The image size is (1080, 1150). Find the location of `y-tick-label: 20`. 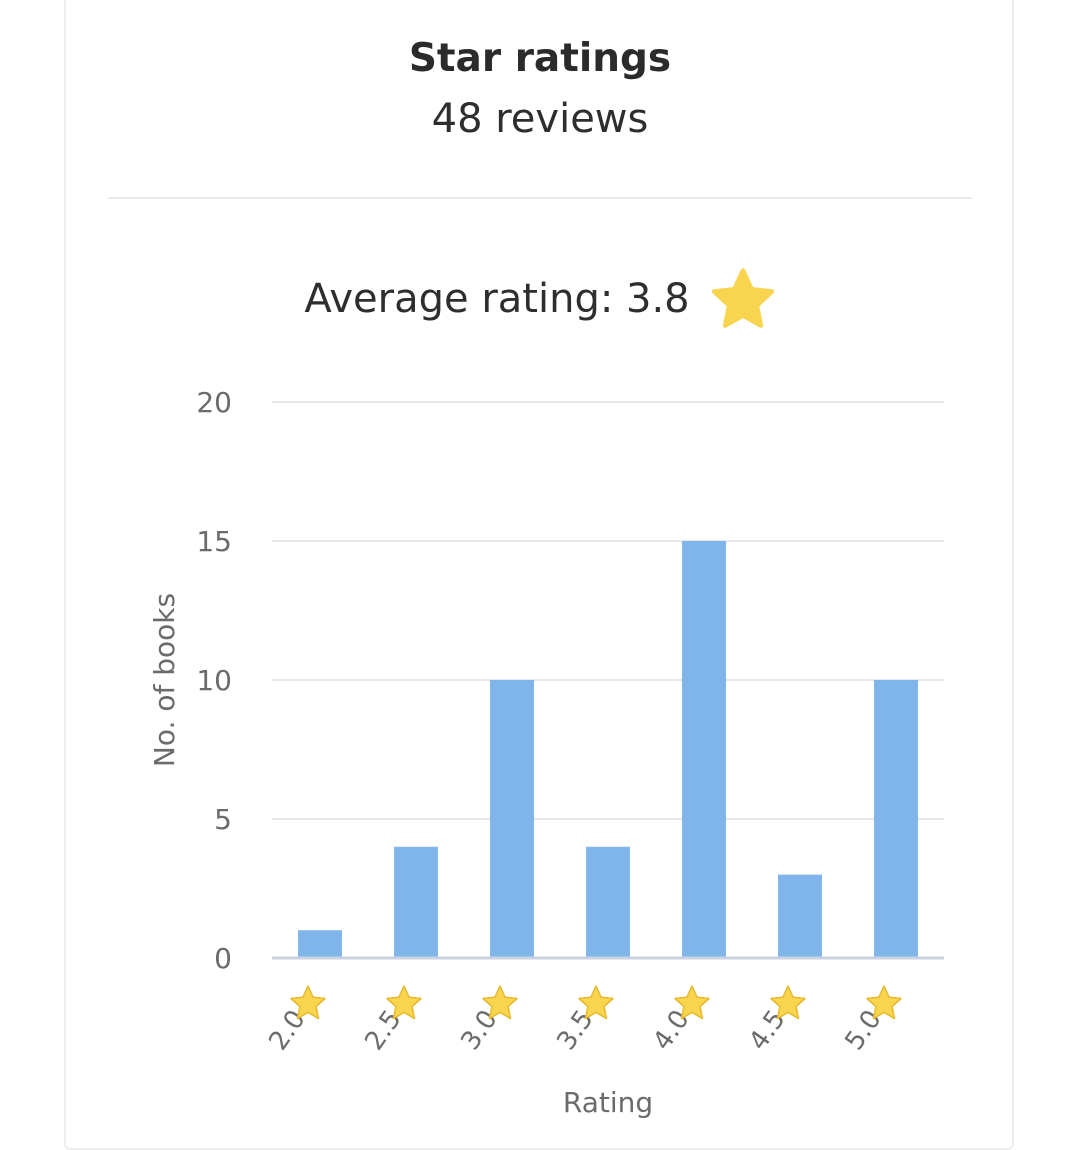

y-tick-label: 20 is located at coordinates (214, 402).